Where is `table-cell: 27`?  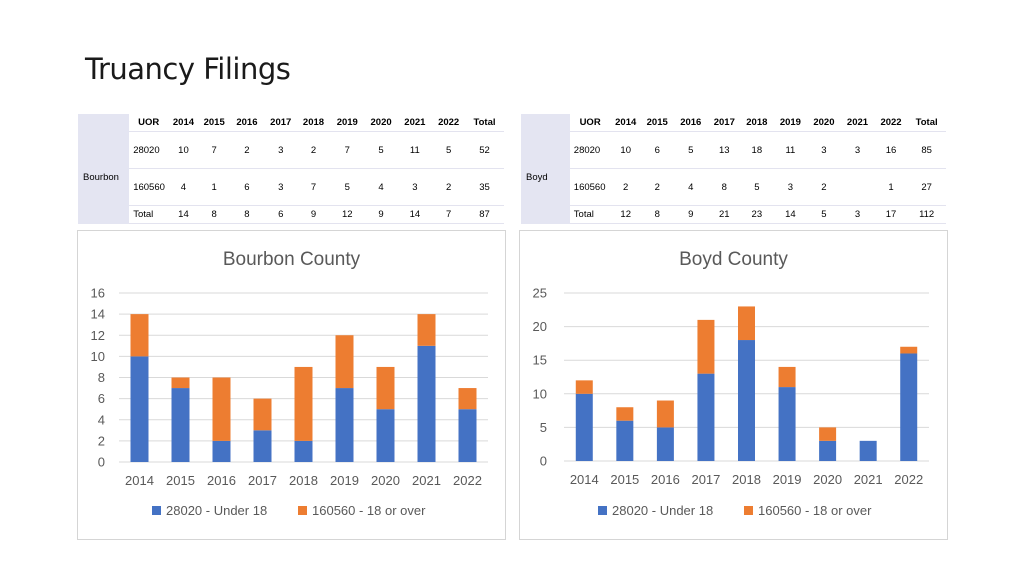
table-cell: 27 is located at coordinates (926, 187).